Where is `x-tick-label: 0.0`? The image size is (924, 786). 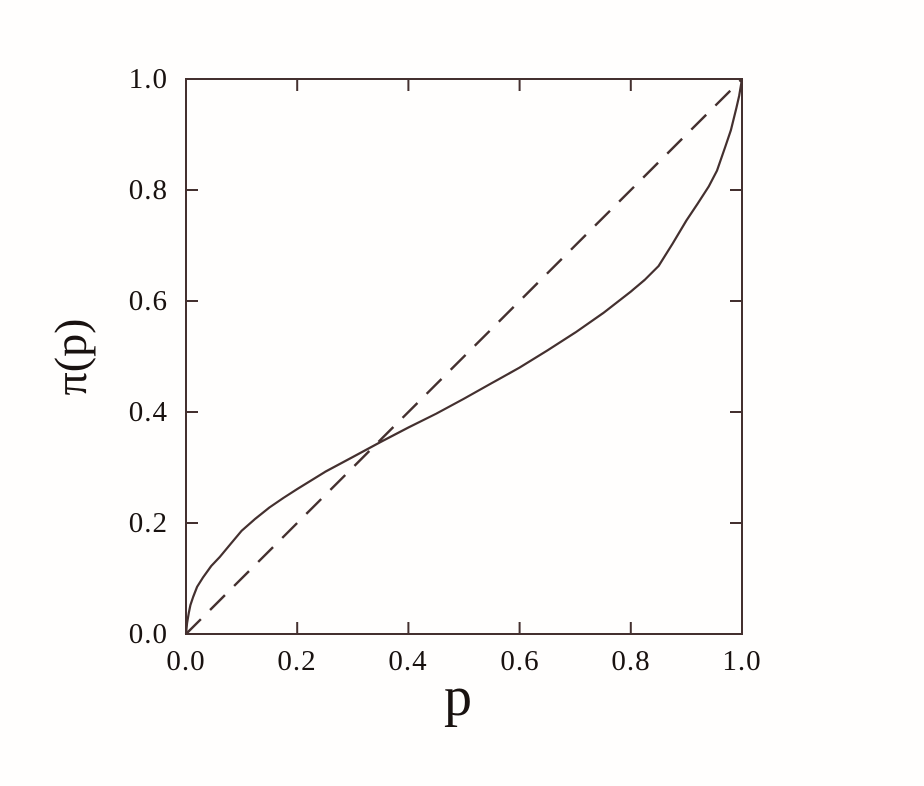
x-tick-label: 0.0 is located at coordinates (186, 661).